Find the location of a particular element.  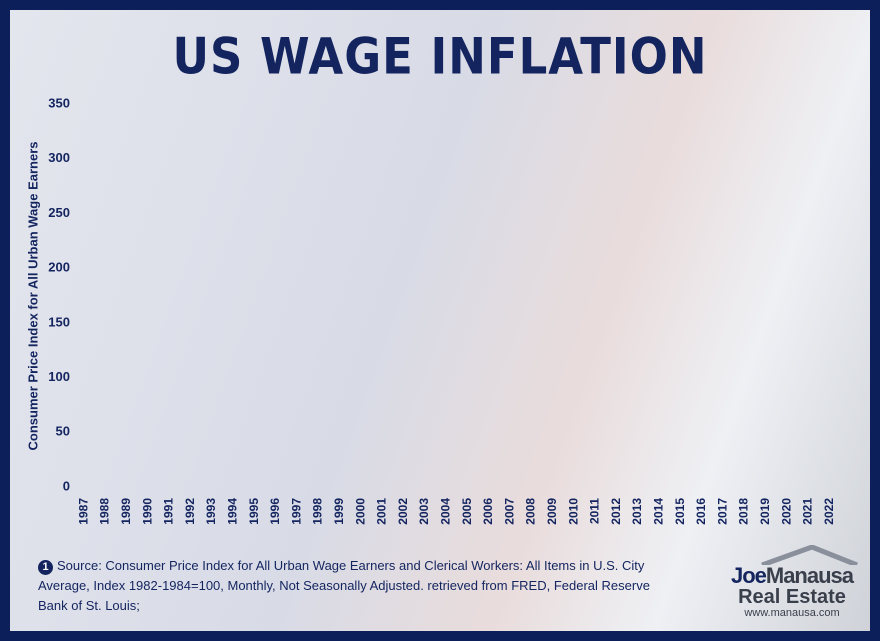

x-tick-label: 2012 is located at coordinates (616, 511).